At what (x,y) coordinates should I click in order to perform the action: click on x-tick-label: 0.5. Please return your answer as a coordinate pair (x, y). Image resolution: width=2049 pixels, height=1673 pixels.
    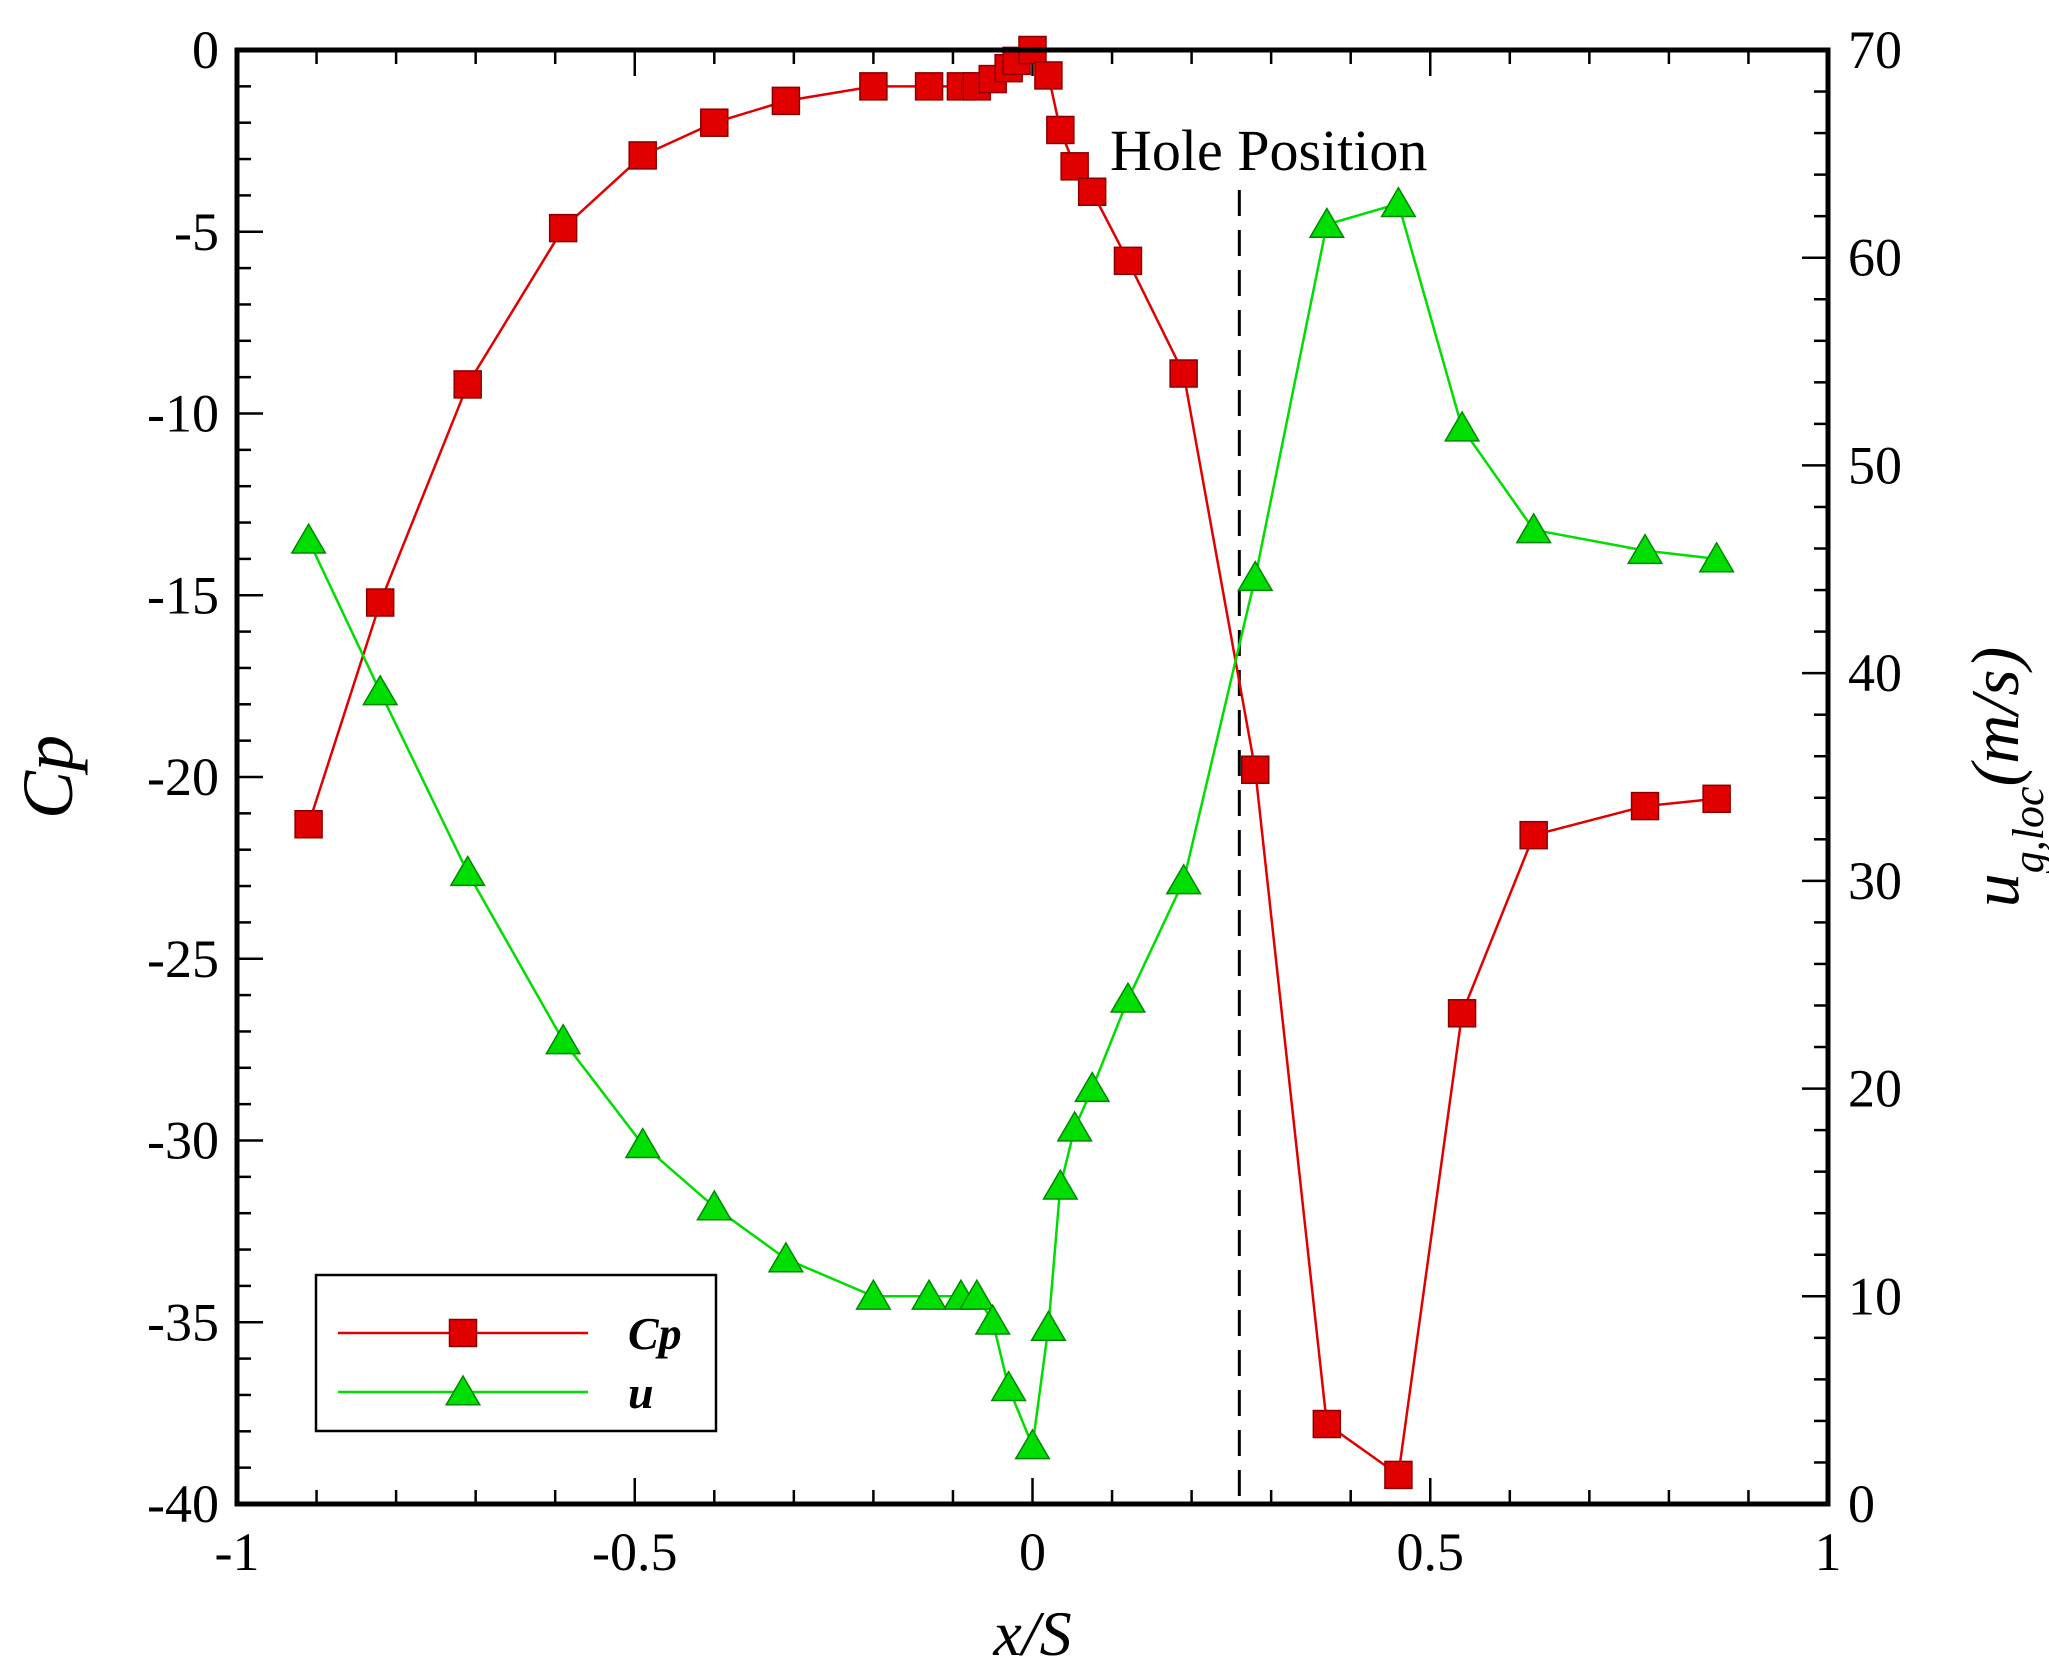
    Looking at the image, I should click on (1431, 1552).